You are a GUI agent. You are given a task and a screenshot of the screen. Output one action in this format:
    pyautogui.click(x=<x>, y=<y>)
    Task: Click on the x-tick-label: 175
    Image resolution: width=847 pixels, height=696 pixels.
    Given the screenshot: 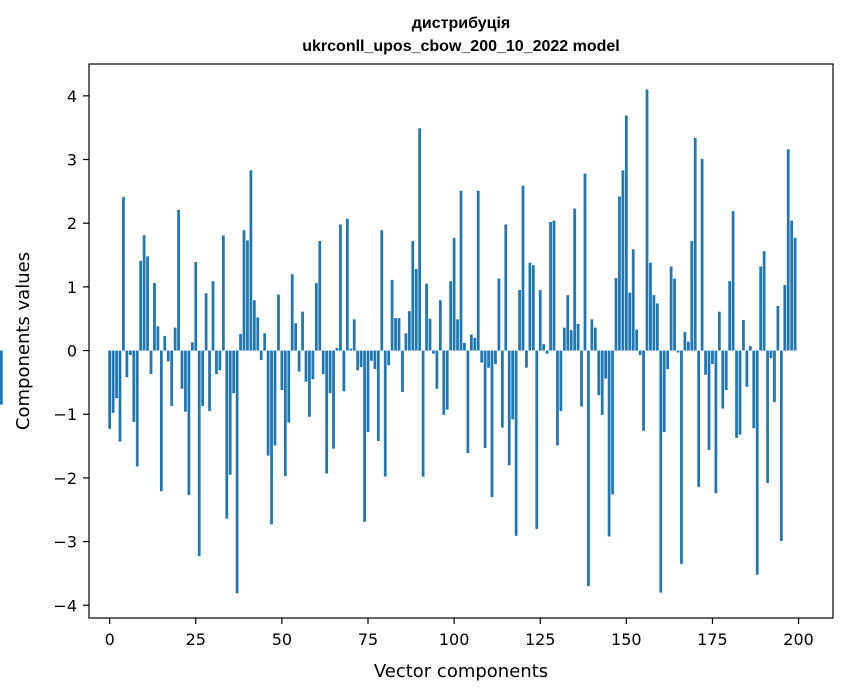 What is the action you would take?
    pyautogui.click(x=712, y=639)
    